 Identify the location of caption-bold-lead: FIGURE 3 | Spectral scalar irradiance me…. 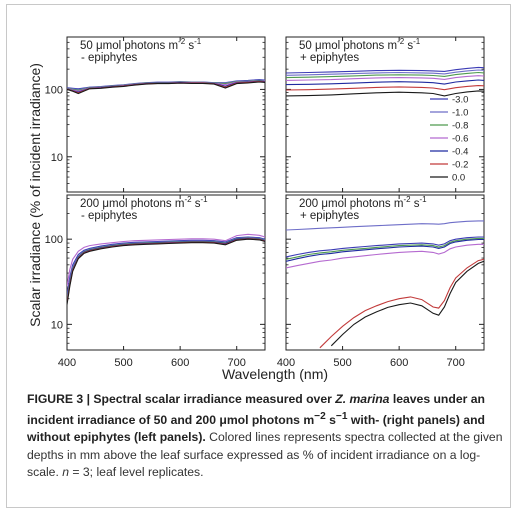
(181, 399).